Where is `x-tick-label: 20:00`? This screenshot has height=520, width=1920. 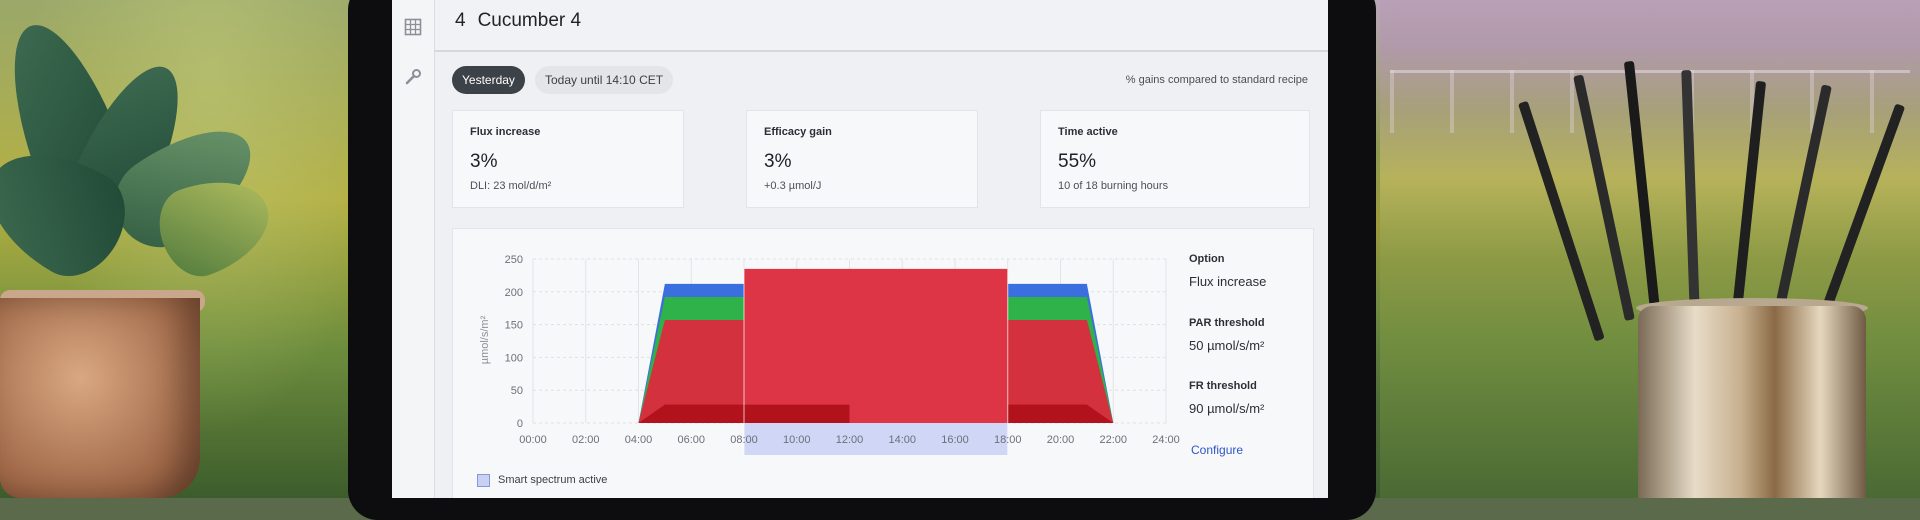 x-tick-label: 20:00 is located at coordinates (1061, 440).